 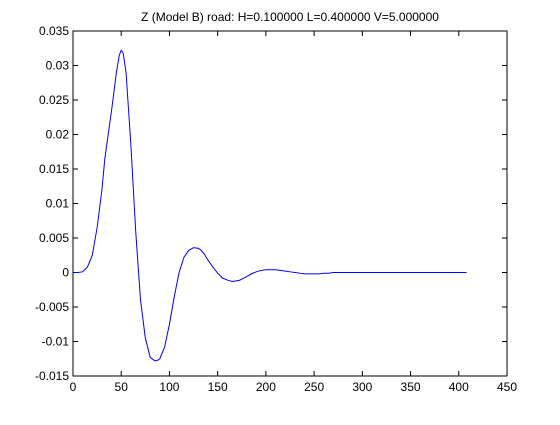 What do you see at coordinates (122, 387) in the screenshot?
I see `x-tick-label: 50` at bounding box center [122, 387].